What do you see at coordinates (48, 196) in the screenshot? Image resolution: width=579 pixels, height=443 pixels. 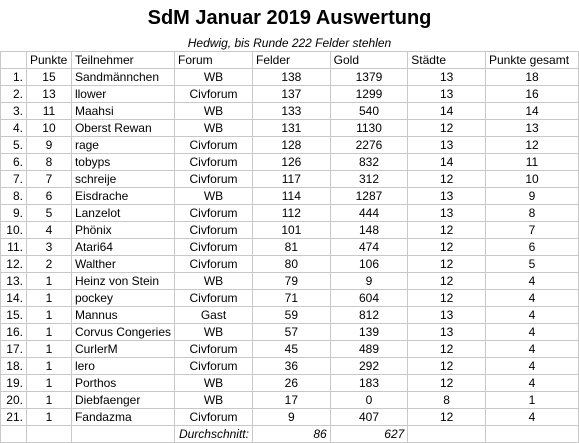 I see `punkte-cell: 6` at bounding box center [48, 196].